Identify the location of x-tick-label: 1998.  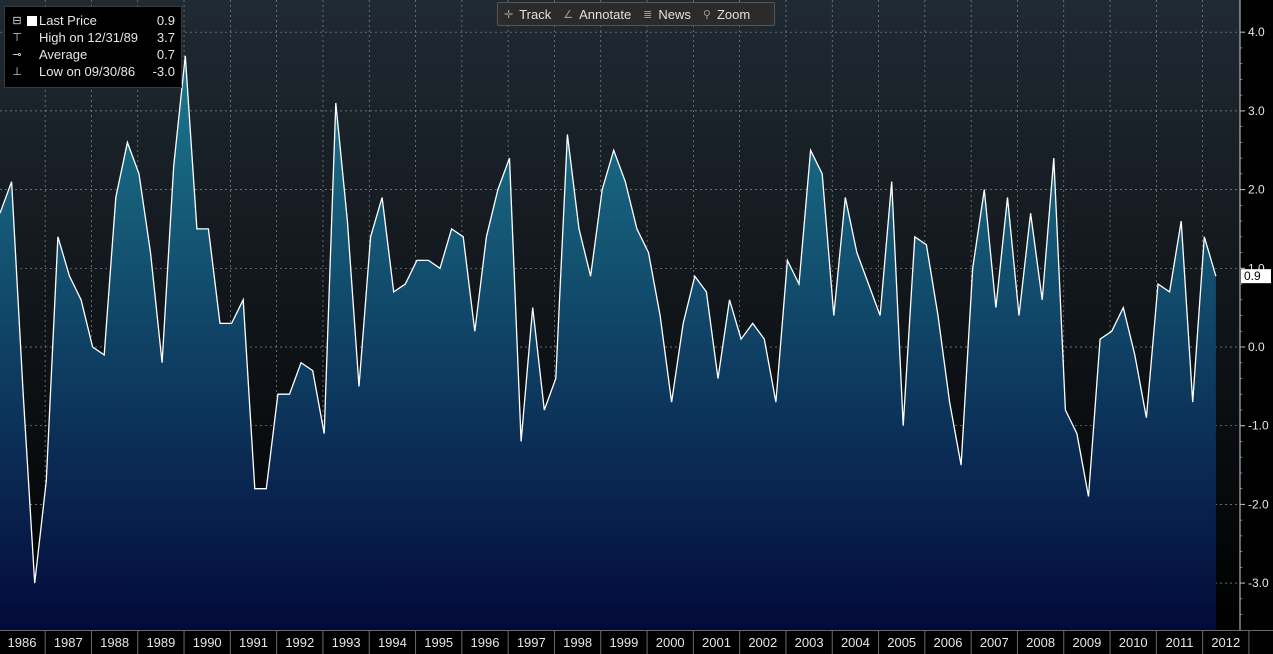
(577, 642).